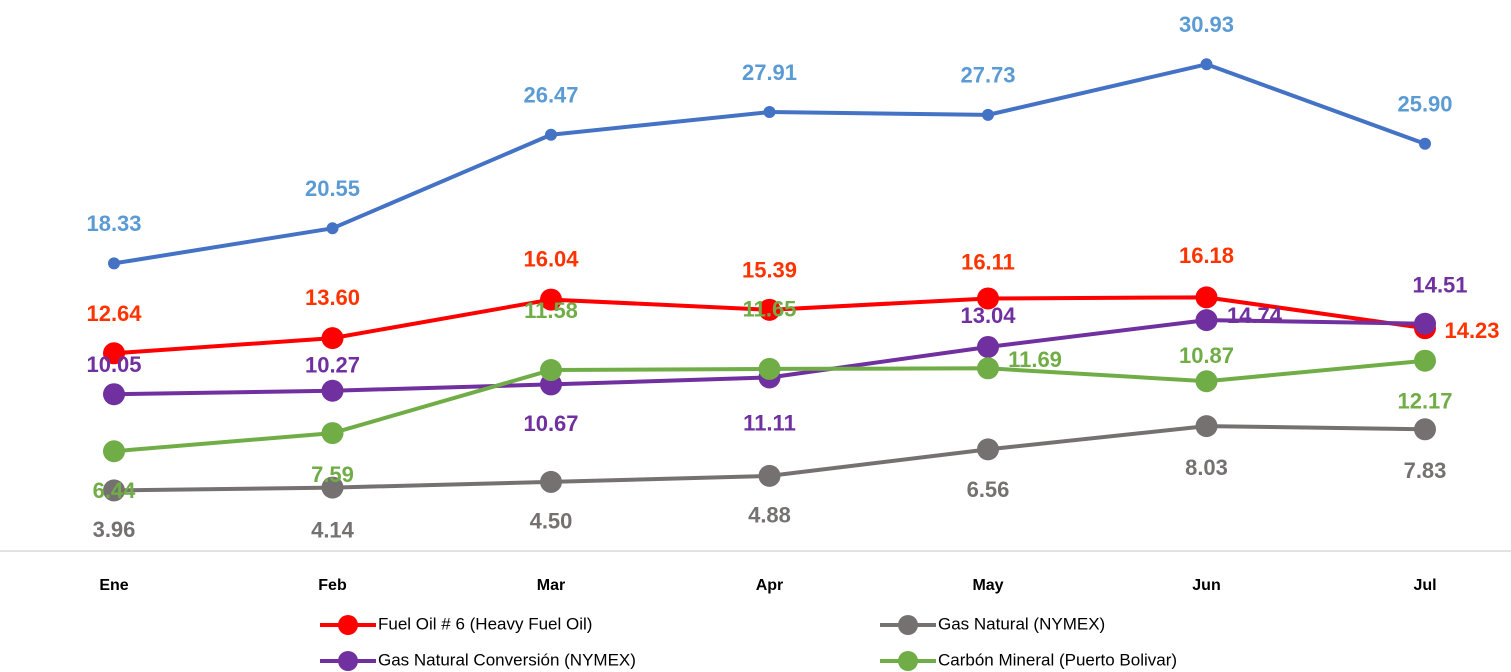 This screenshot has height=672, width=1511. I want to click on legend-label: Gas Natural (NYMEX), so click(1021, 623).